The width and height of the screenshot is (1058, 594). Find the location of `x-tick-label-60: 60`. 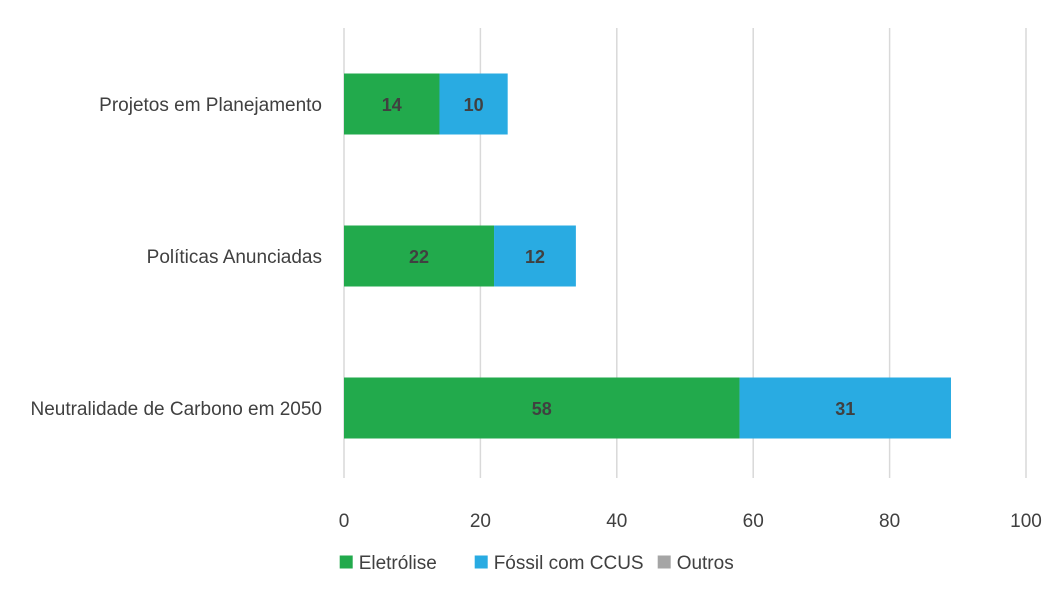

x-tick-label-60: 60 is located at coordinates (753, 521).